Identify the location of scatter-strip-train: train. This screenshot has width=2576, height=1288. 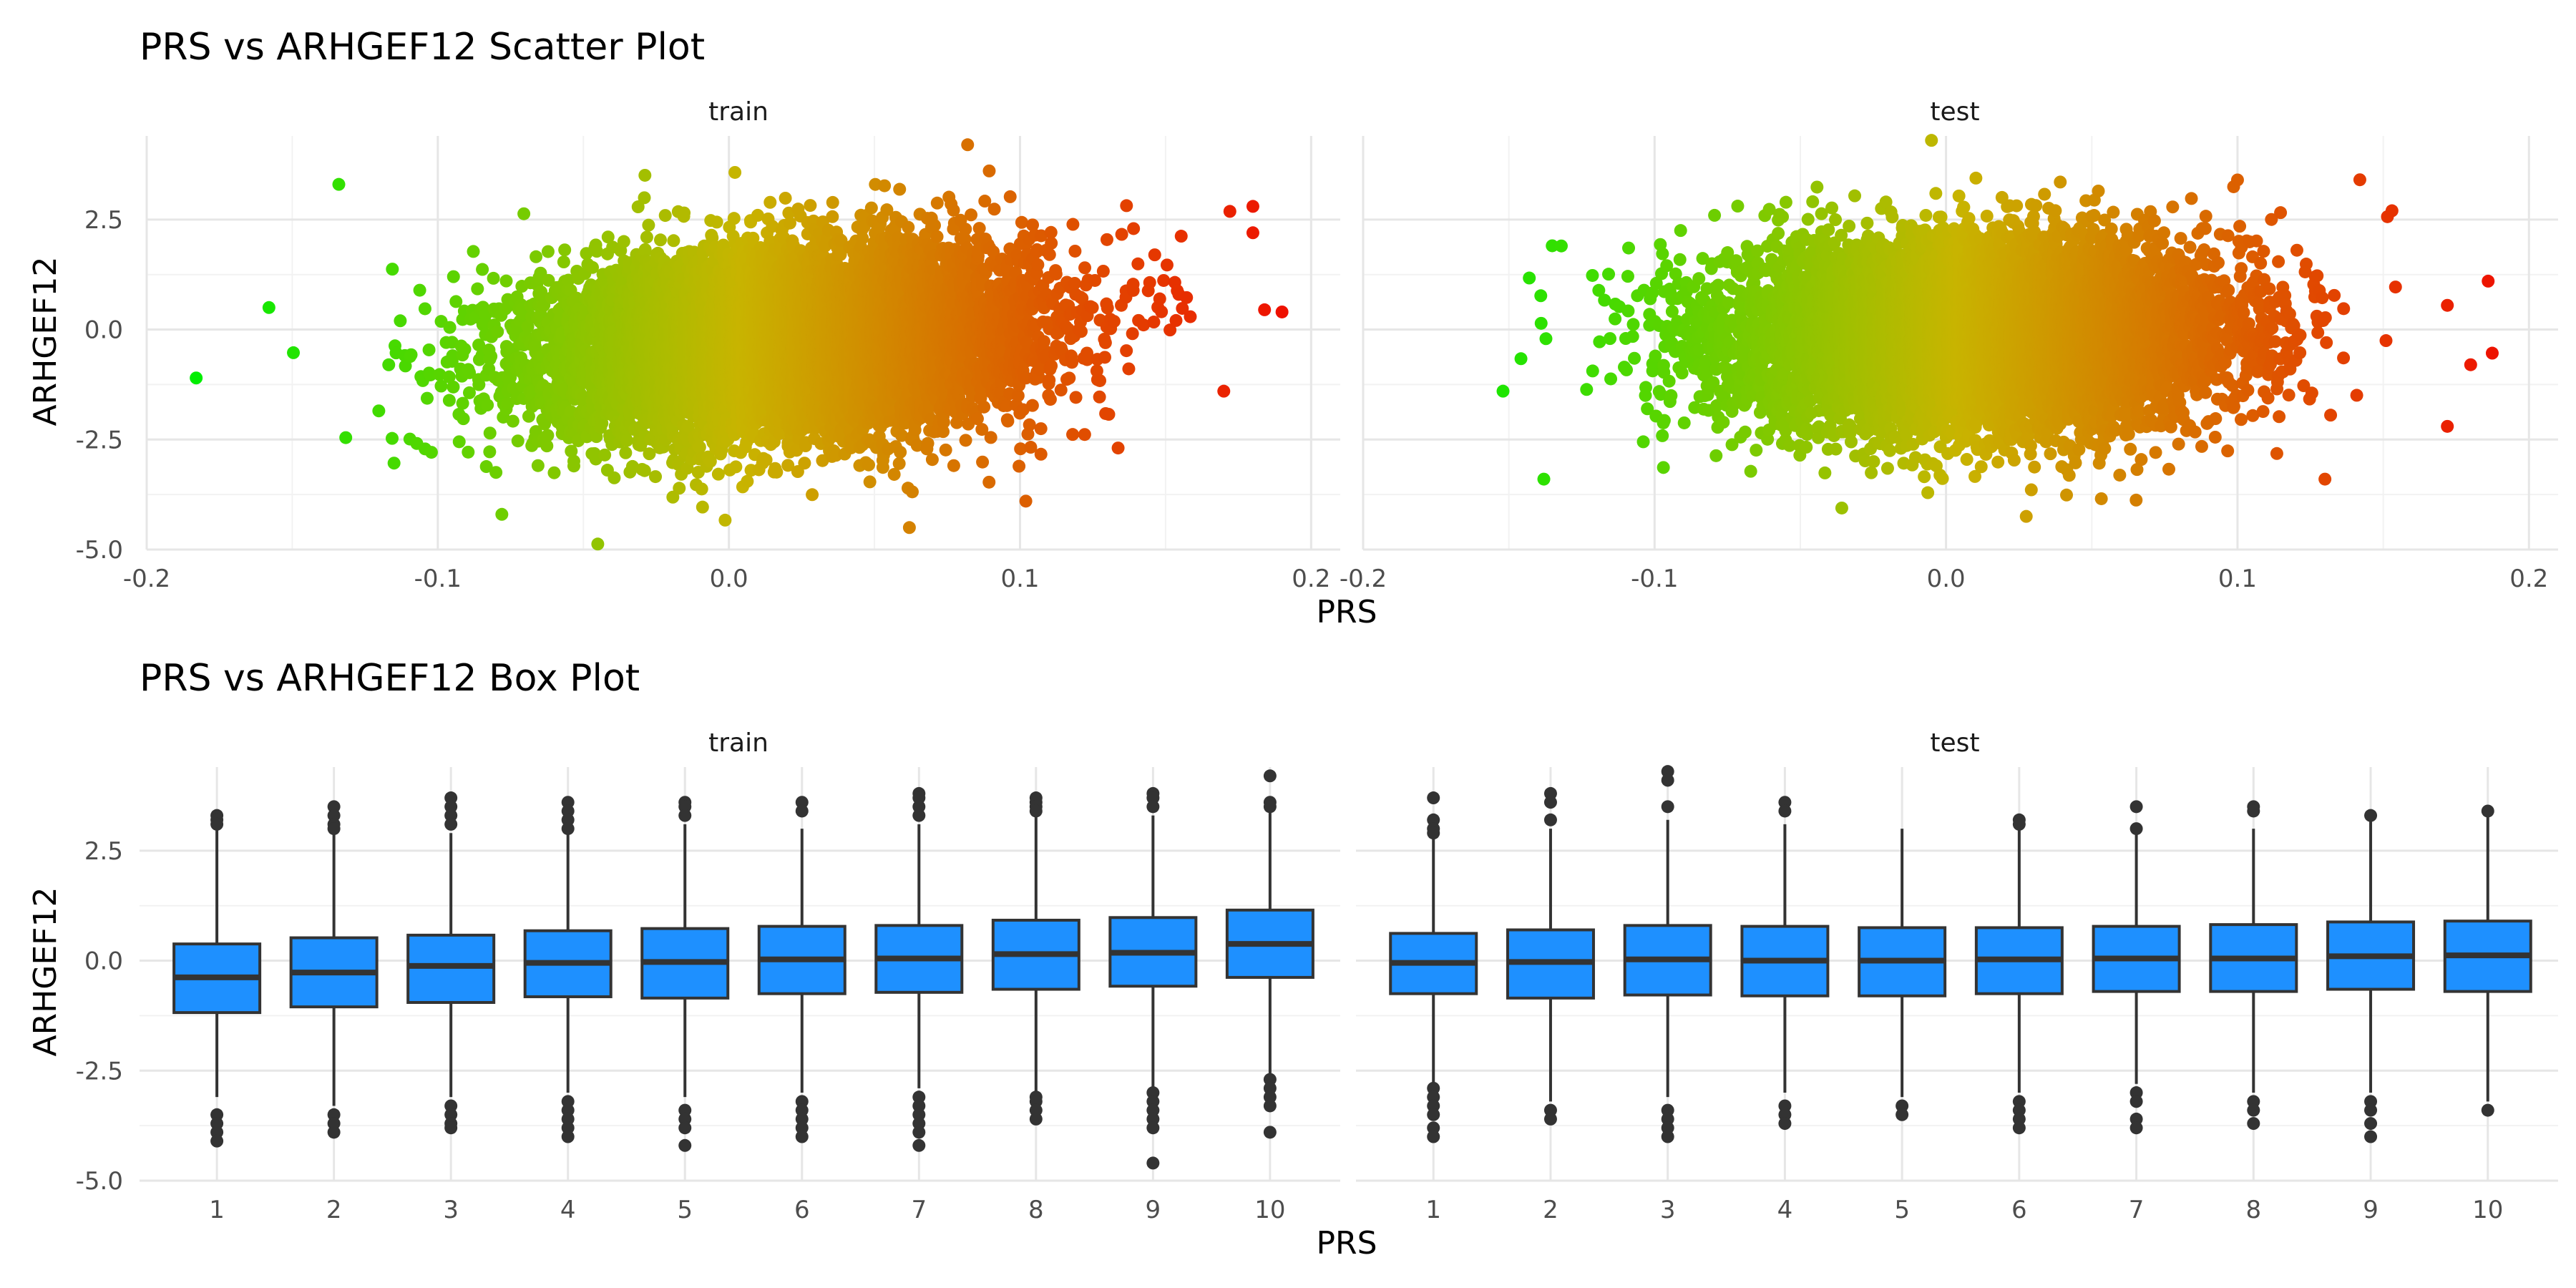
(738, 112).